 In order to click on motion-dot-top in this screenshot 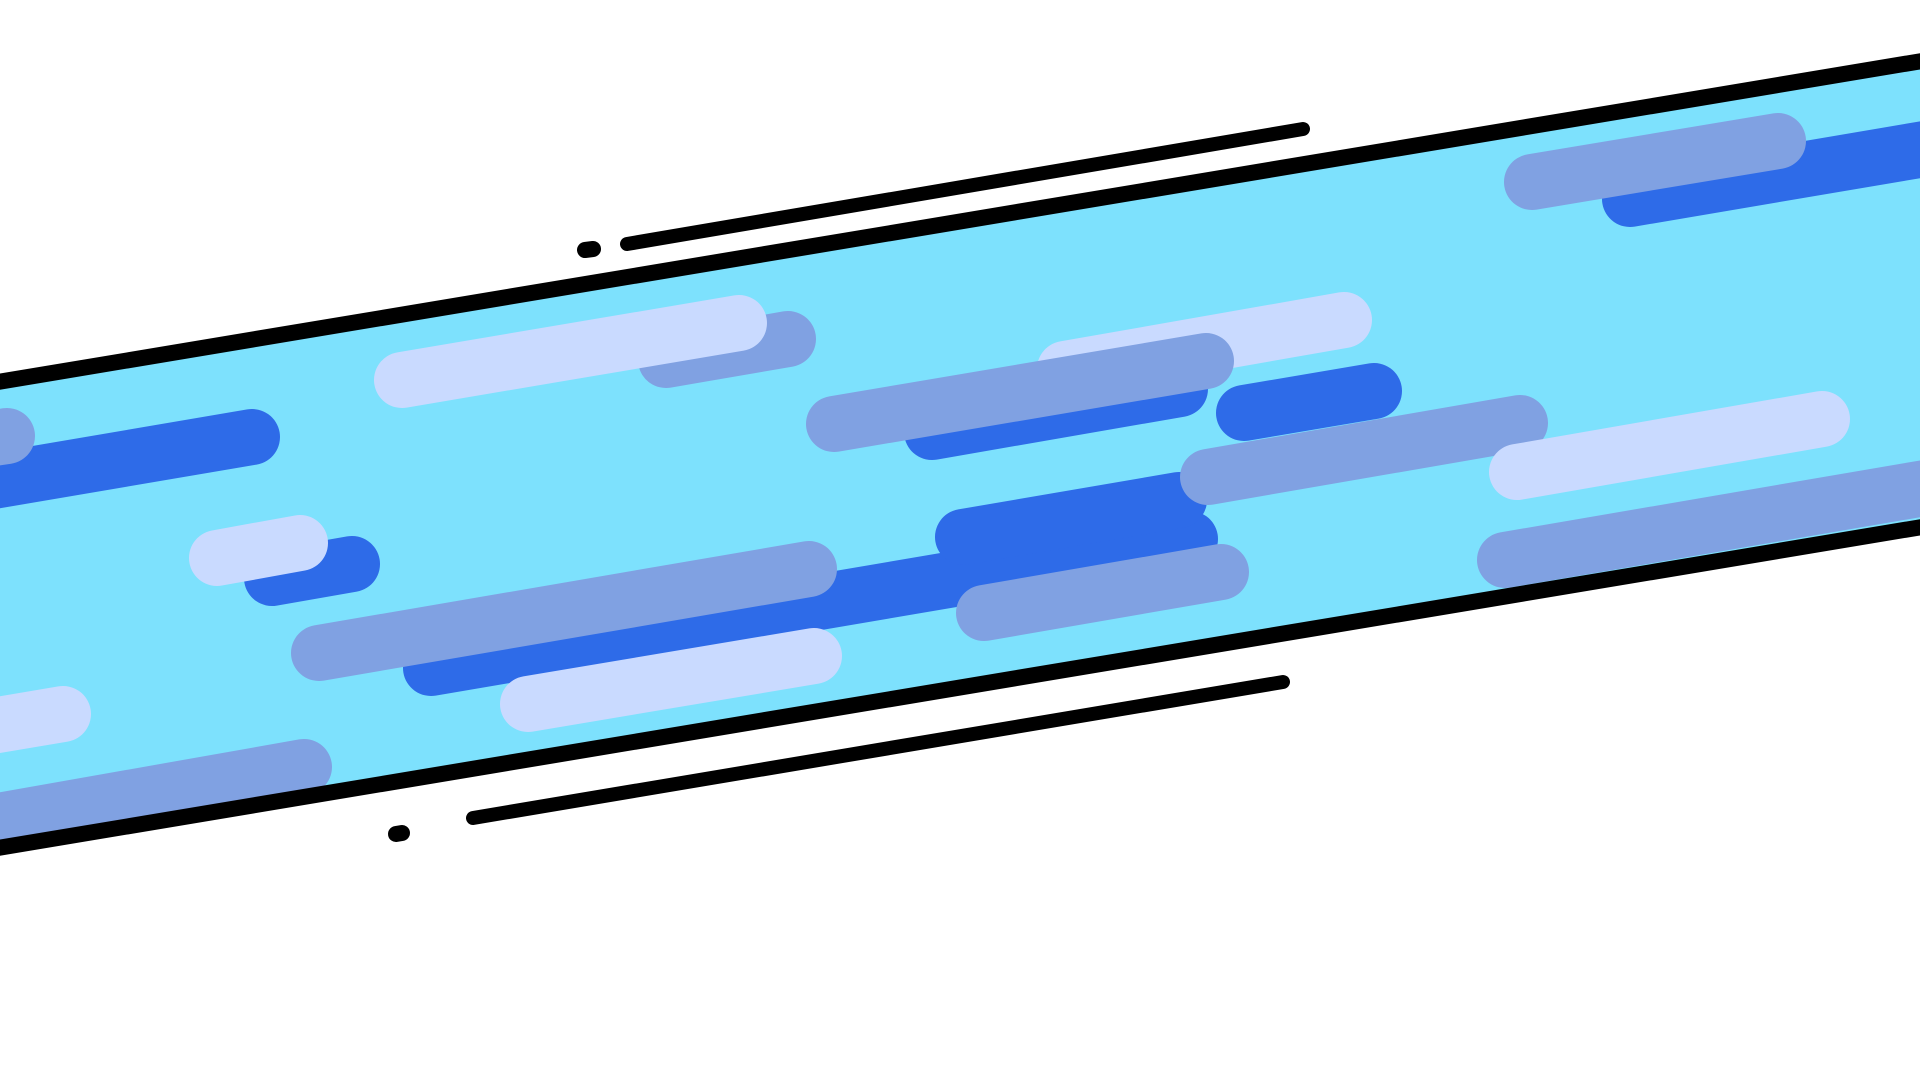, I will do `click(589, 249)`.